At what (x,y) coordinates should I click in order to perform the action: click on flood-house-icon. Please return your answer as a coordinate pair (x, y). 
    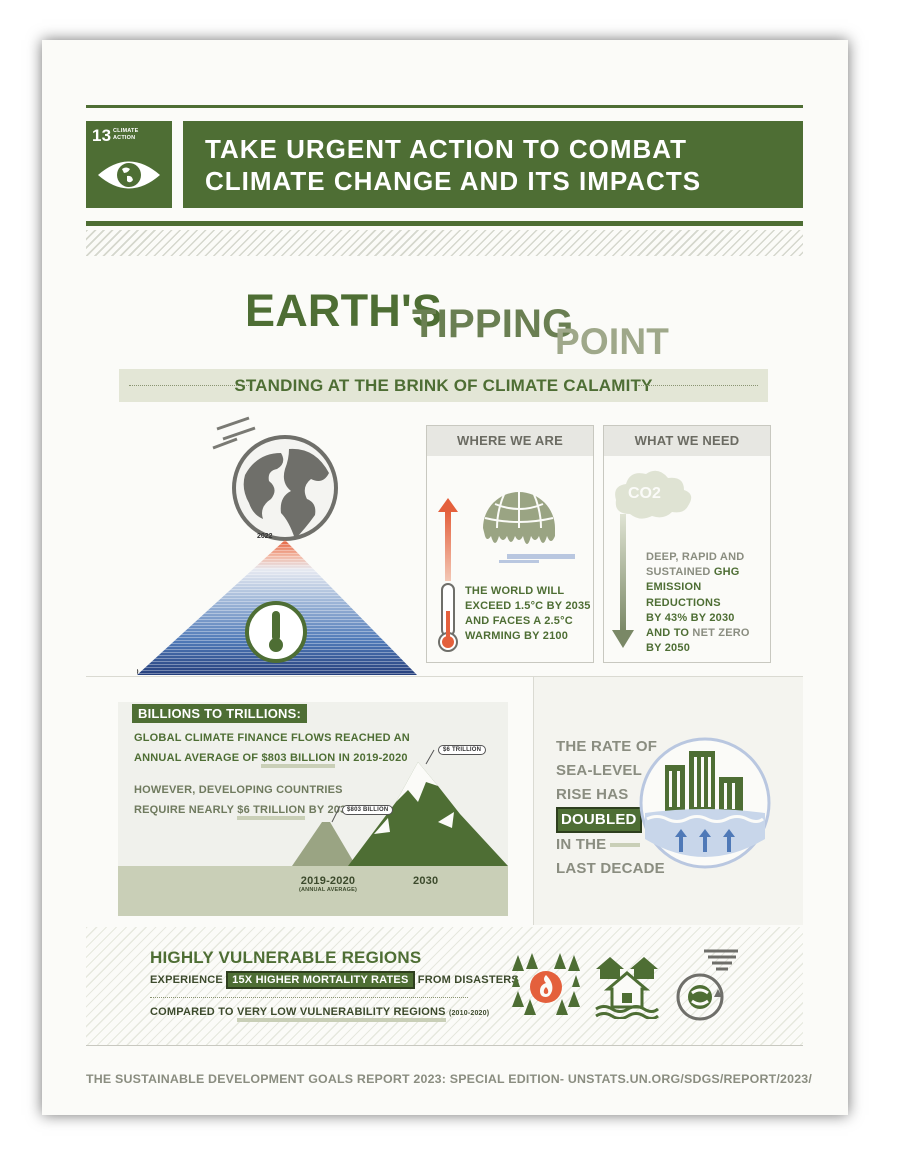
    Looking at the image, I should click on (627, 988).